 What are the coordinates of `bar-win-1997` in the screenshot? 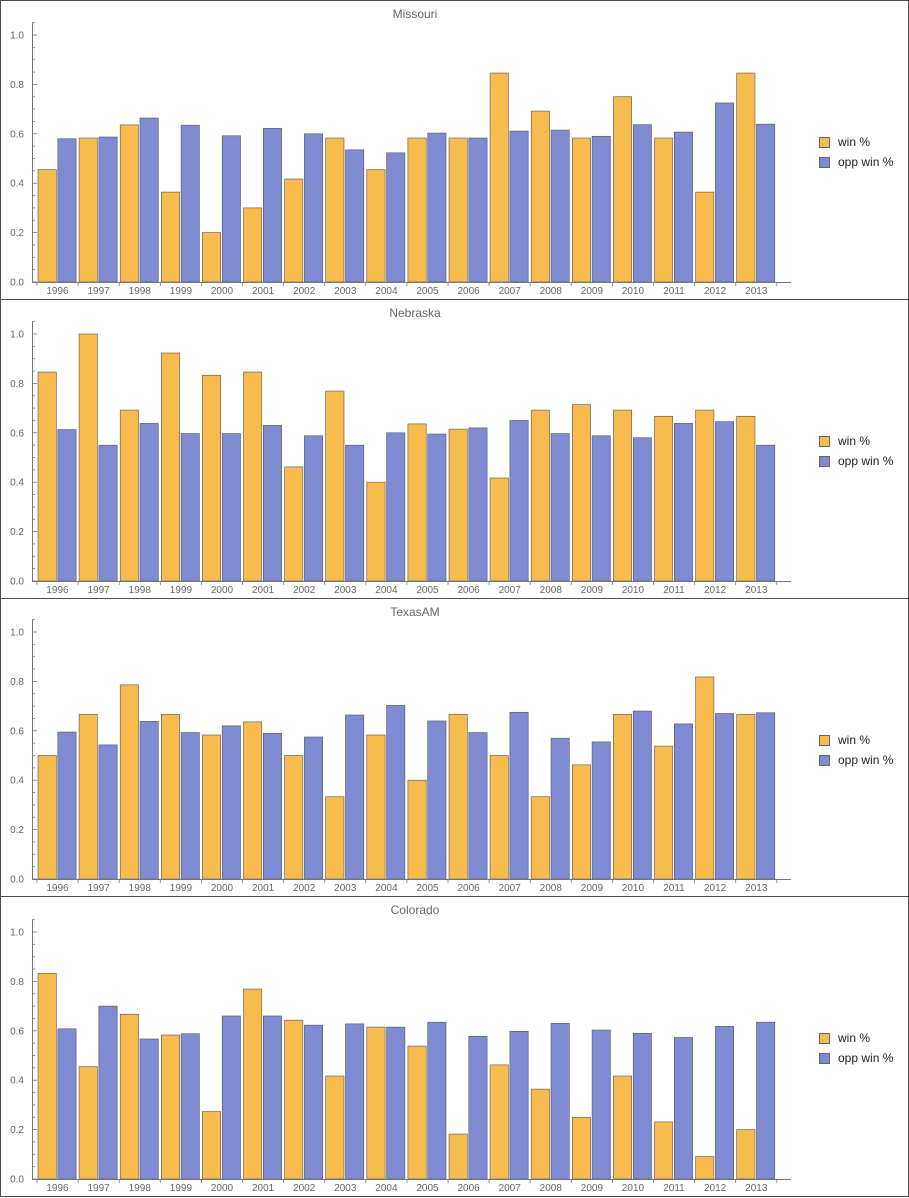 It's located at (88, 796).